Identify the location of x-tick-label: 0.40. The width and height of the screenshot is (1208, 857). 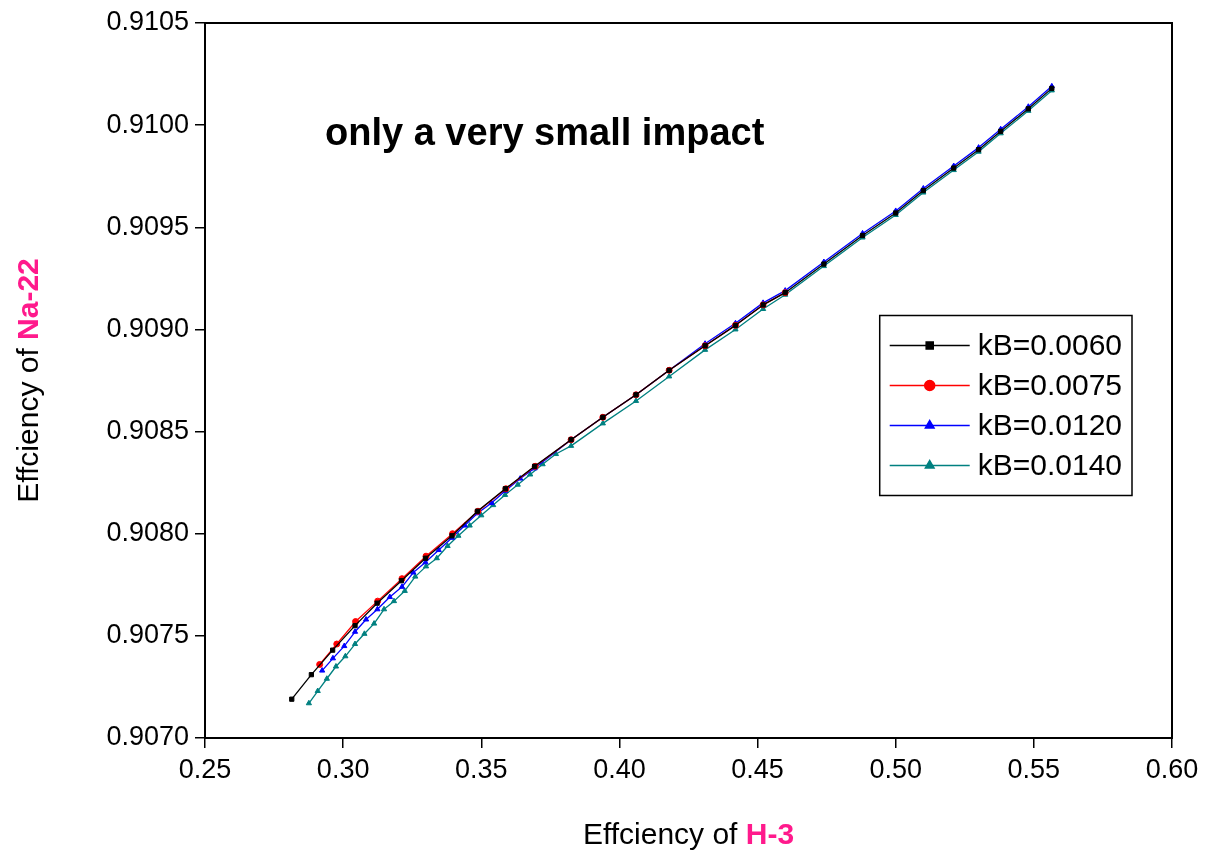
(619, 768).